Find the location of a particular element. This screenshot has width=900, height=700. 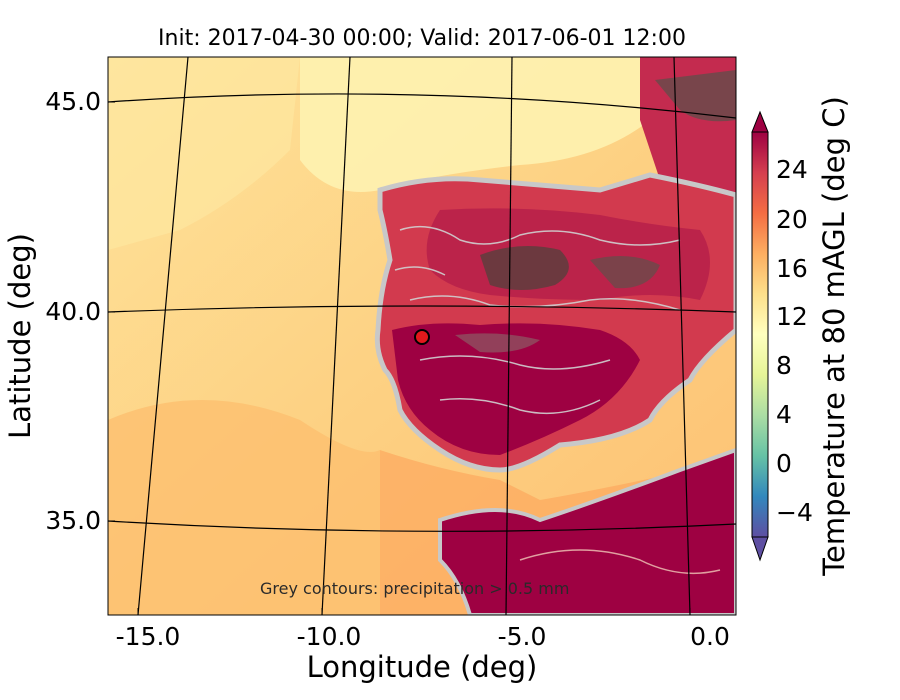

station-marker is located at coordinates (422, 337).